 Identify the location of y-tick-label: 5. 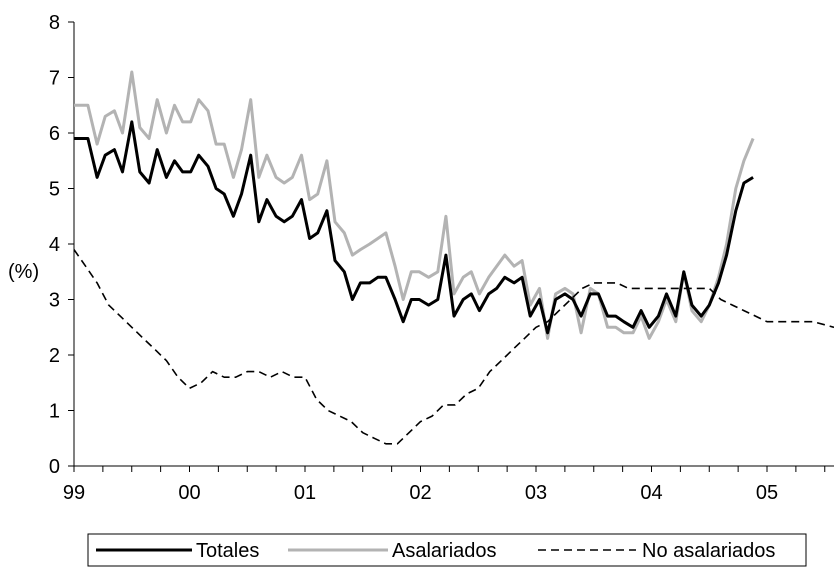
(54, 190).